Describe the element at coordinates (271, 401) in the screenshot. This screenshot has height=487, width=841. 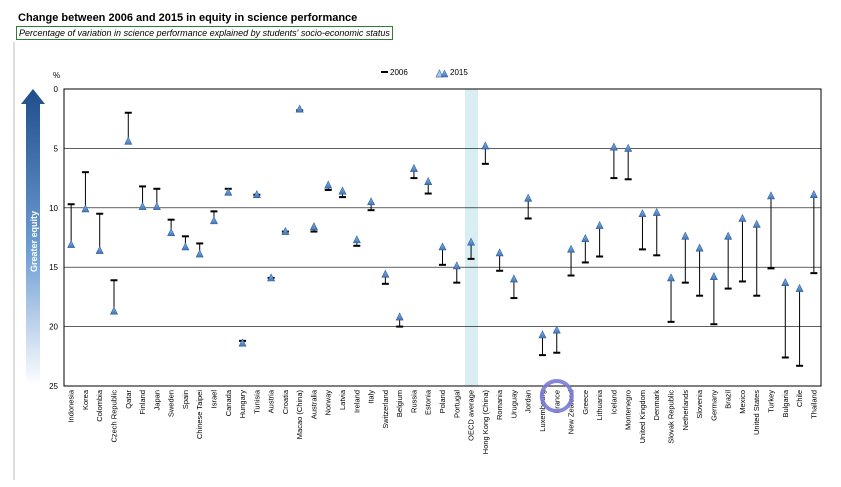
I see `x-tick-label: Austria` at that location.